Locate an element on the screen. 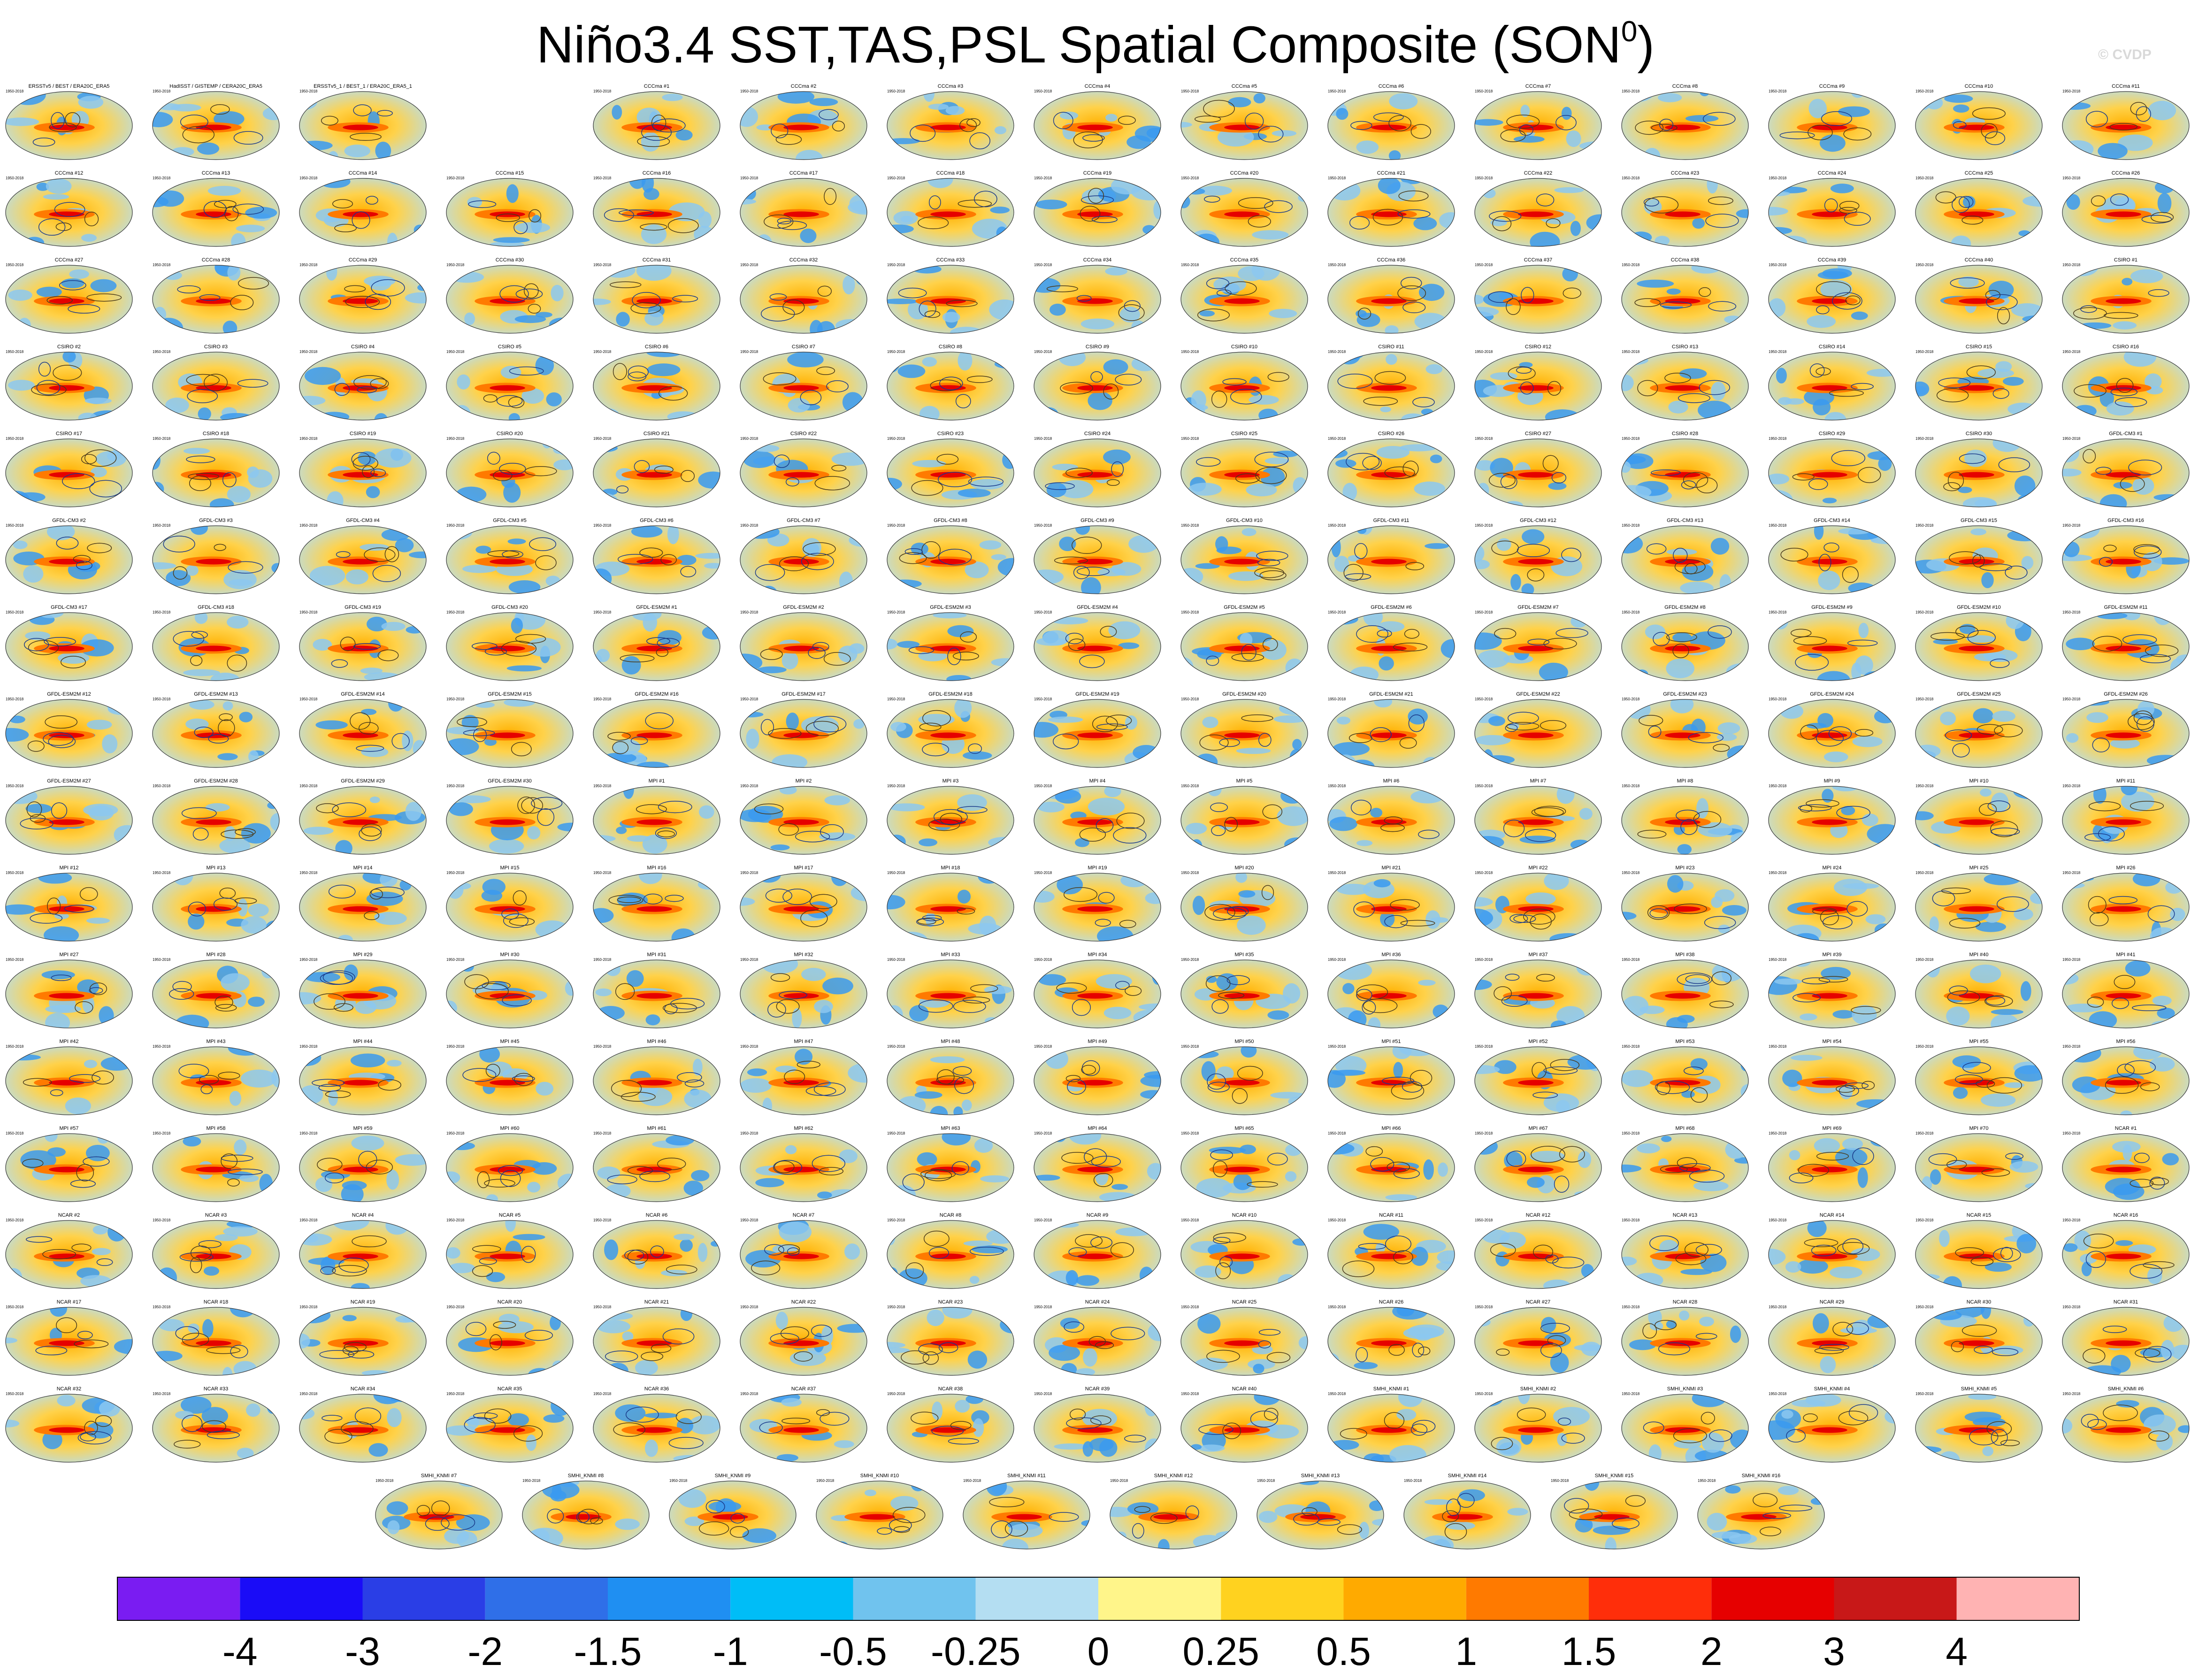  colorbar-tick-label: 0.25 is located at coordinates (1221, 1651).